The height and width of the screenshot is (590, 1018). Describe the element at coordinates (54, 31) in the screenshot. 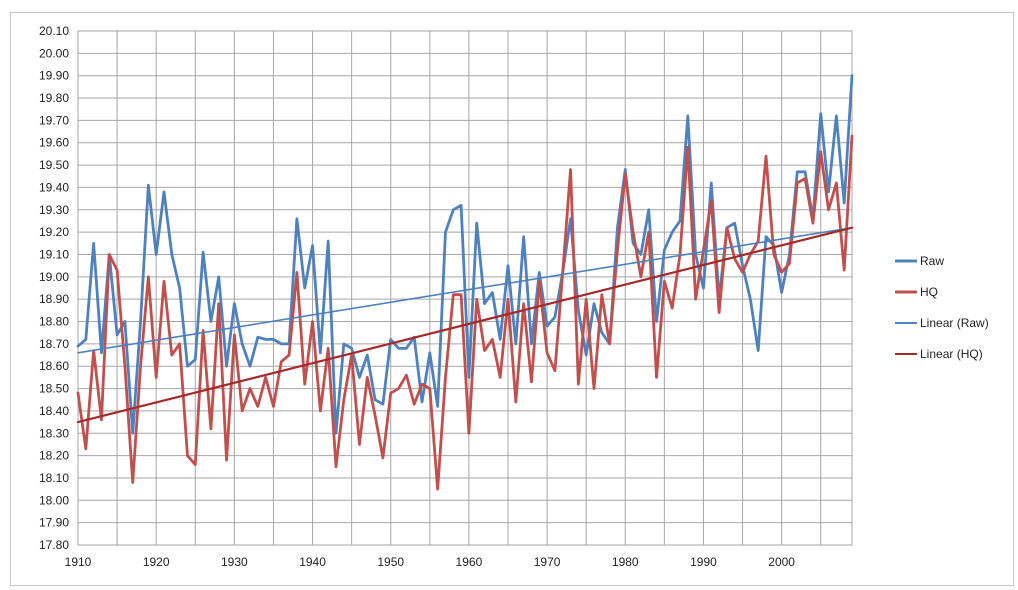

I see `y-tick-label: 20.10` at that location.